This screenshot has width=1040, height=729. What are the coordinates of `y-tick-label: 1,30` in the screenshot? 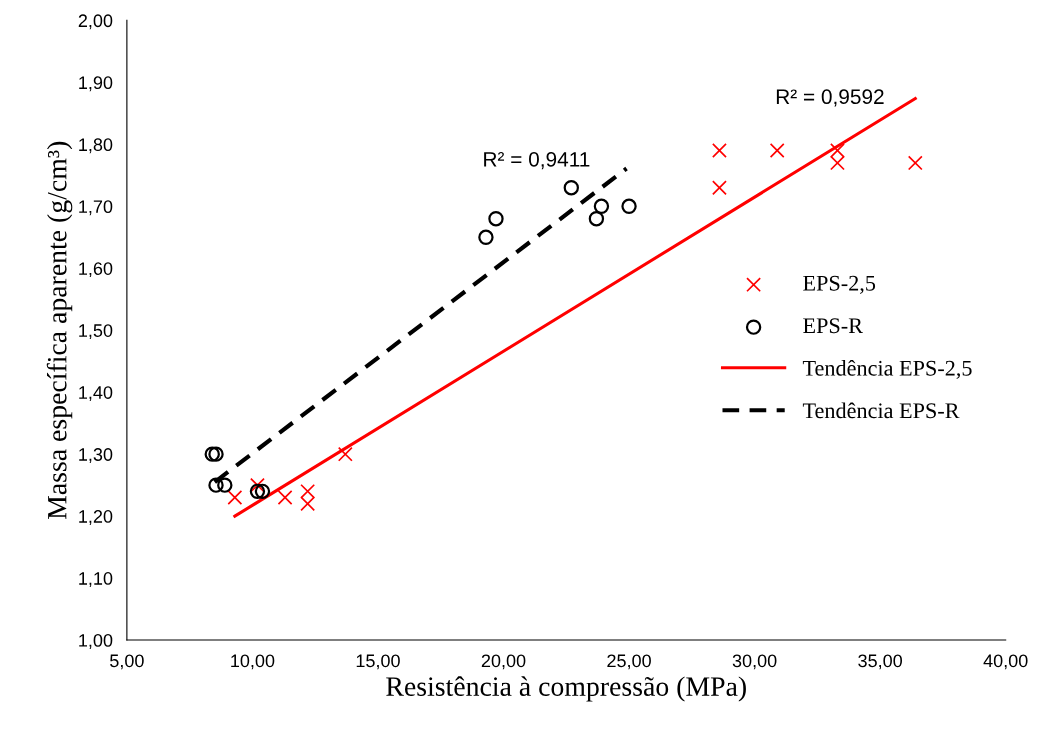 It's located at (96, 456).